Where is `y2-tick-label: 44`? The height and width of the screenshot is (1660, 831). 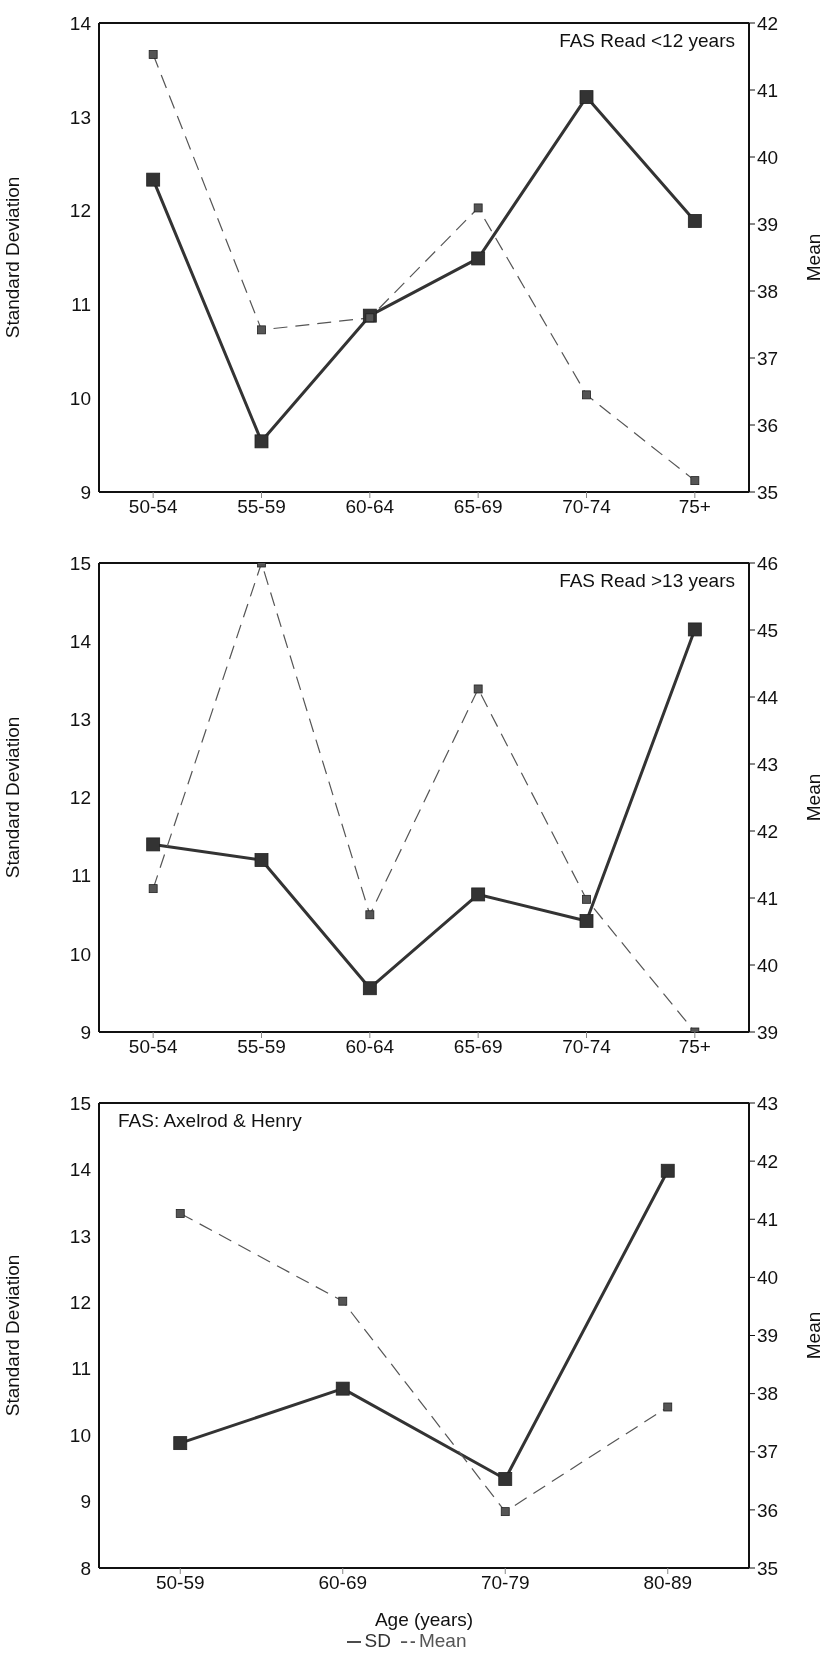 y2-tick-label: 44 is located at coordinates (768, 697).